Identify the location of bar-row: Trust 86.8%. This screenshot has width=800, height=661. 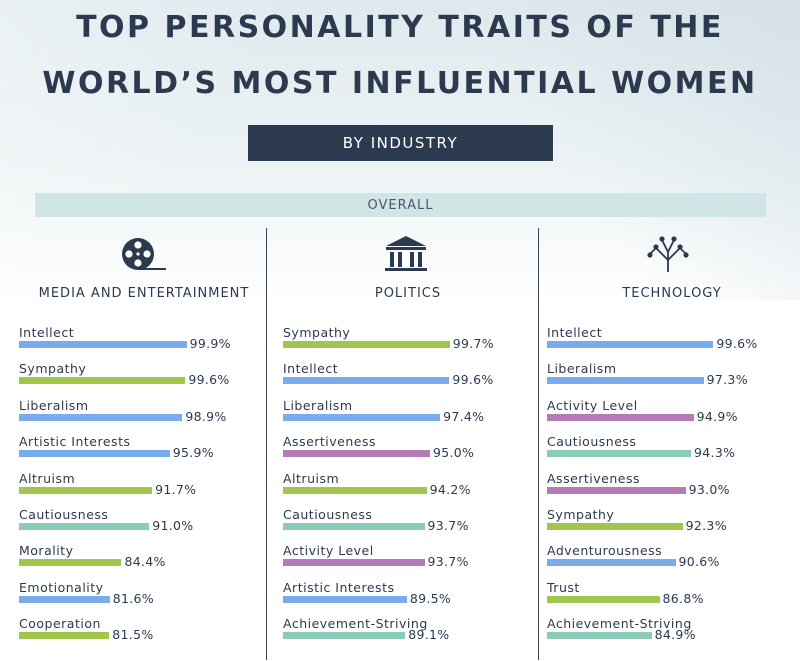
(672, 598).